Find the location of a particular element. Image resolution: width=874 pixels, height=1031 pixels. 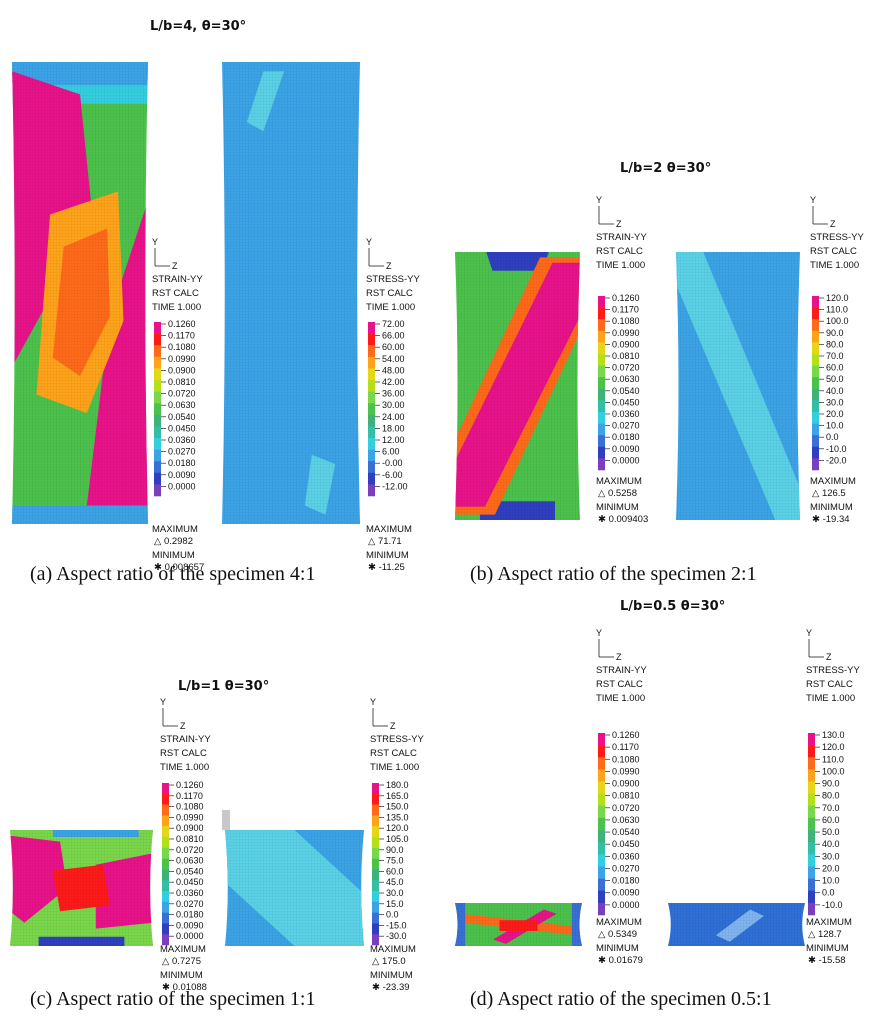

legend-level: 0.1080 is located at coordinates (626, 321).